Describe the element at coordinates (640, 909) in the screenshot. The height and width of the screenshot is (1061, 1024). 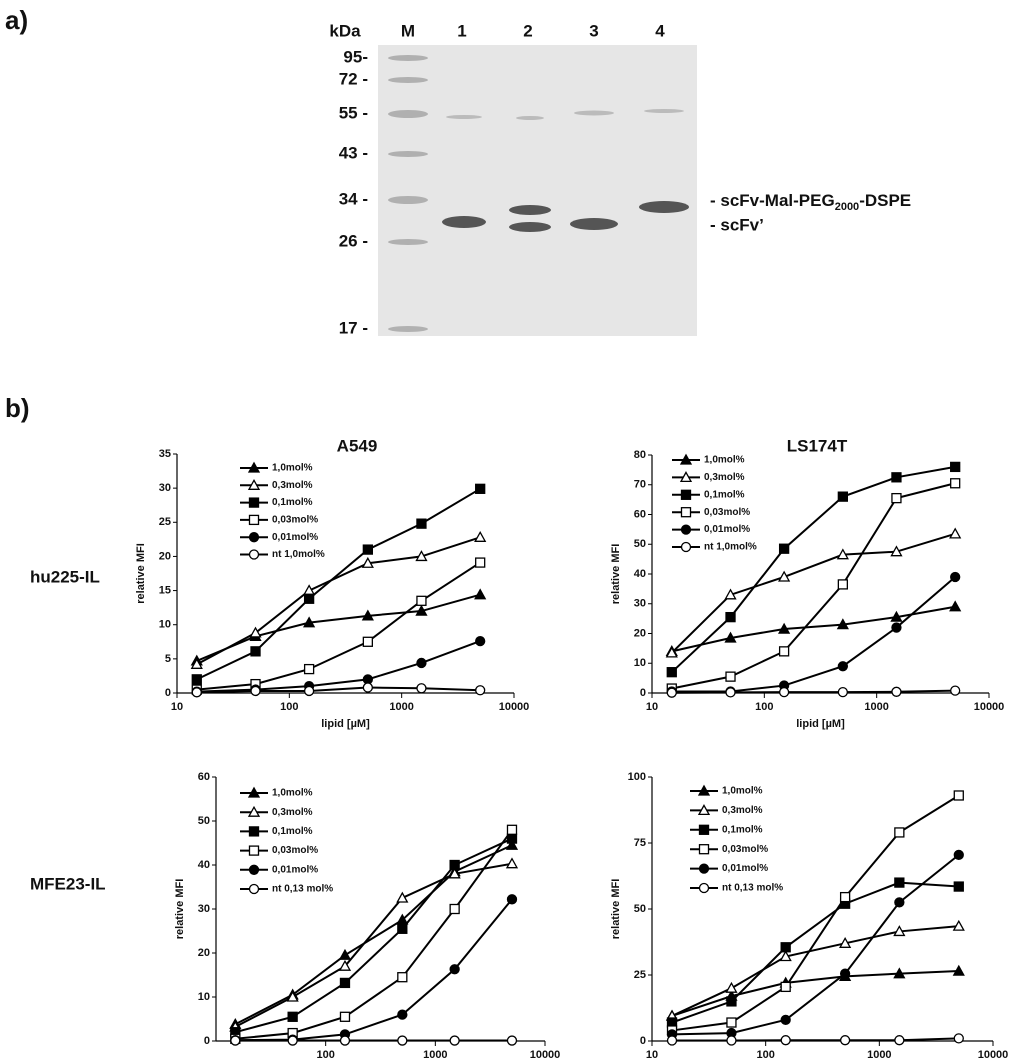
I see `y-tick-label: 50` at that location.